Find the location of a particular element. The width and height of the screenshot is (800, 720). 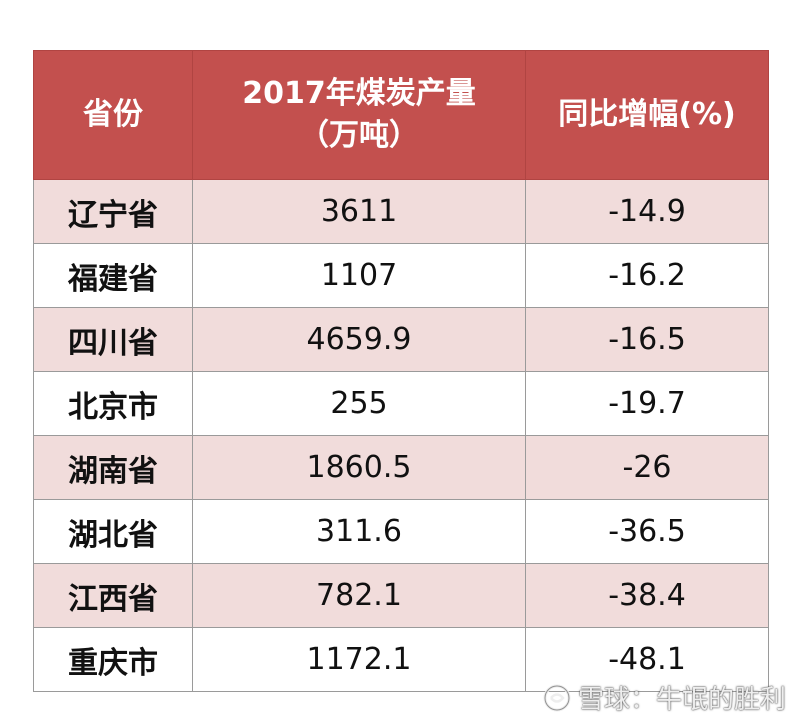

table-row: 福建省 1107 -16.2 is located at coordinates (401, 275).